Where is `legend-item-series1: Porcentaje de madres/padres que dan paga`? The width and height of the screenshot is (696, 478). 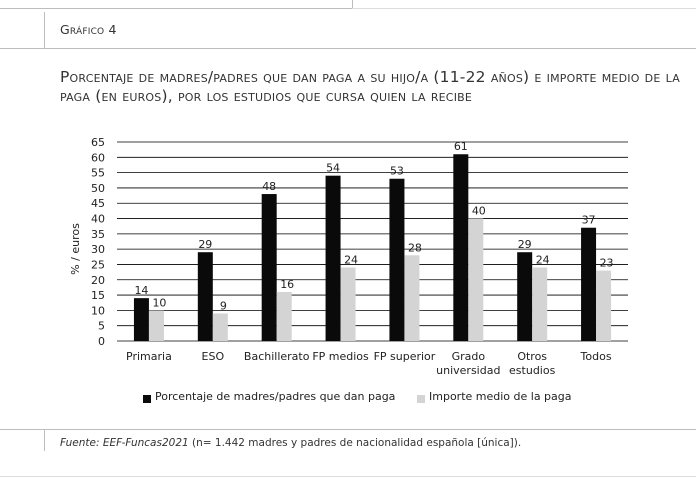 legend-item-series1: Porcentaje de madres/padres que dan paga is located at coordinates (269, 396).